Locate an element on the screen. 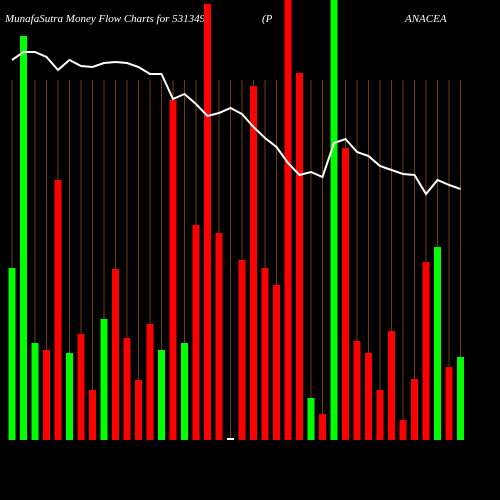  chart-title: ANACEA is located at coordinates (425, 19).